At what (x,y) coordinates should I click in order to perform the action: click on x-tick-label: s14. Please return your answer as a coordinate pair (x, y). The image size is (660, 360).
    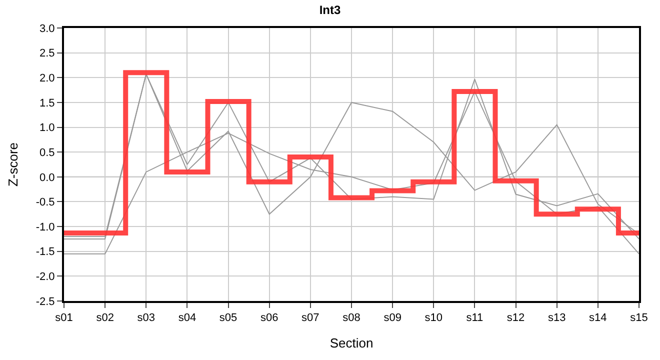
    Looking at the image, I should click on (598, 318).